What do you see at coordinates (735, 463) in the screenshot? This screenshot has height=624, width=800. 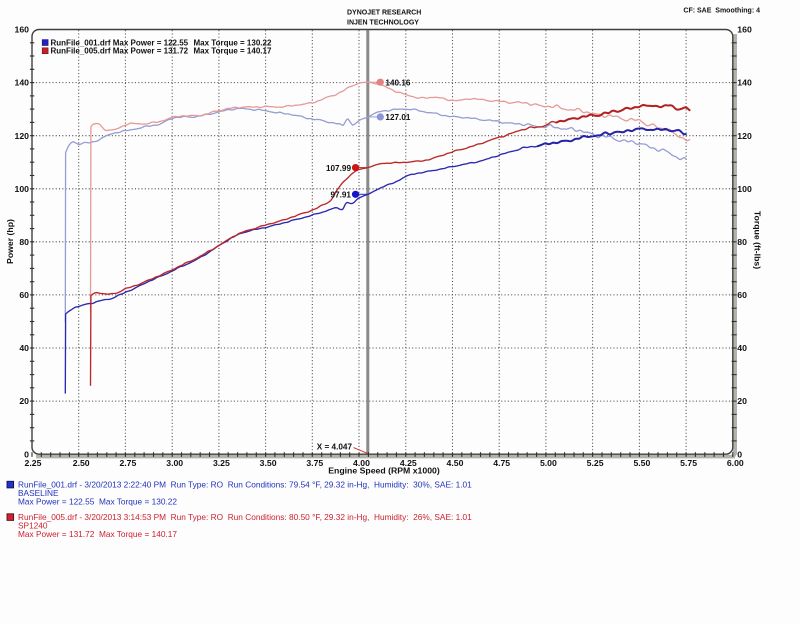 I see `svg-text: 6.00` at bounding box center [735, 463].